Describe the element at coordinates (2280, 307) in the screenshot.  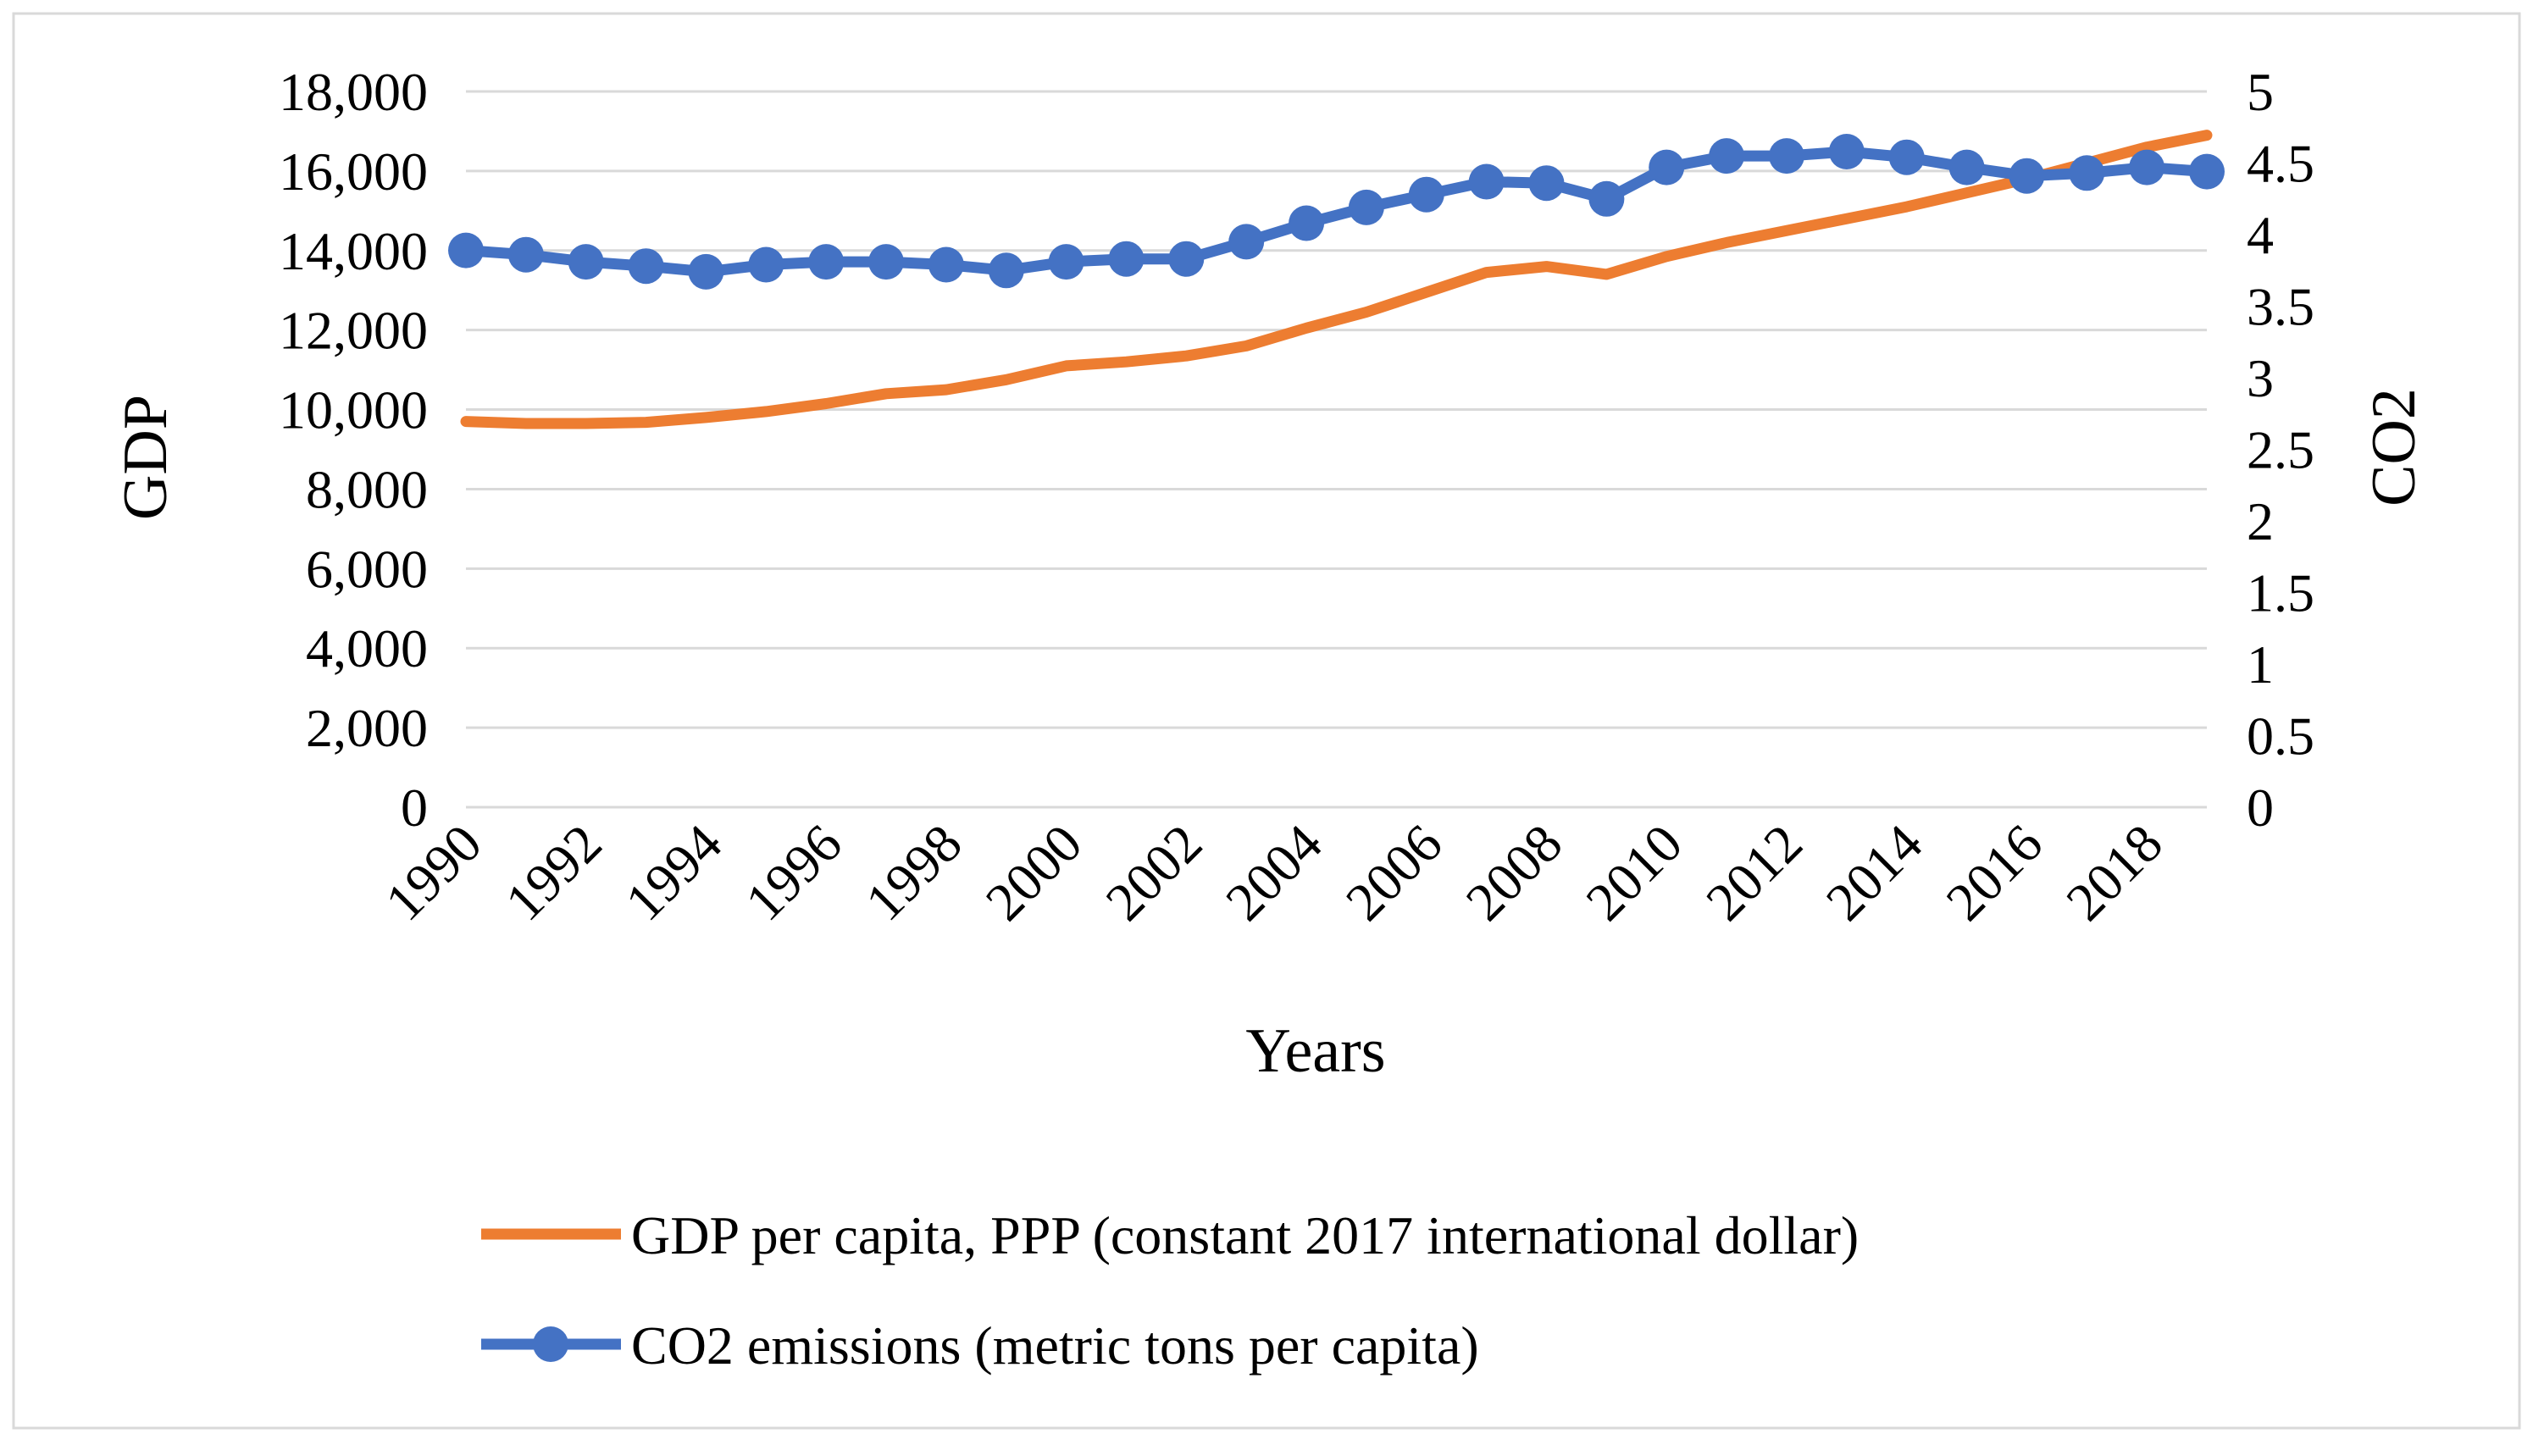
I see `y-right-tick-label: 3.5` at that location.